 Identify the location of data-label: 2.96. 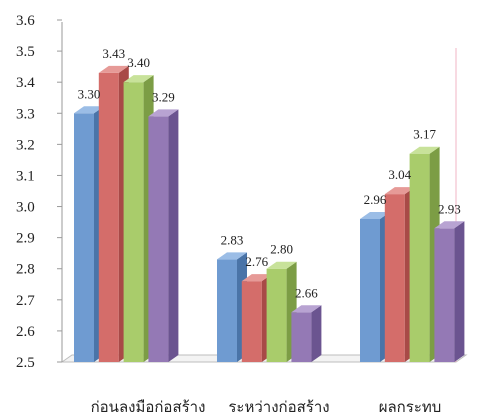
(375, 199).